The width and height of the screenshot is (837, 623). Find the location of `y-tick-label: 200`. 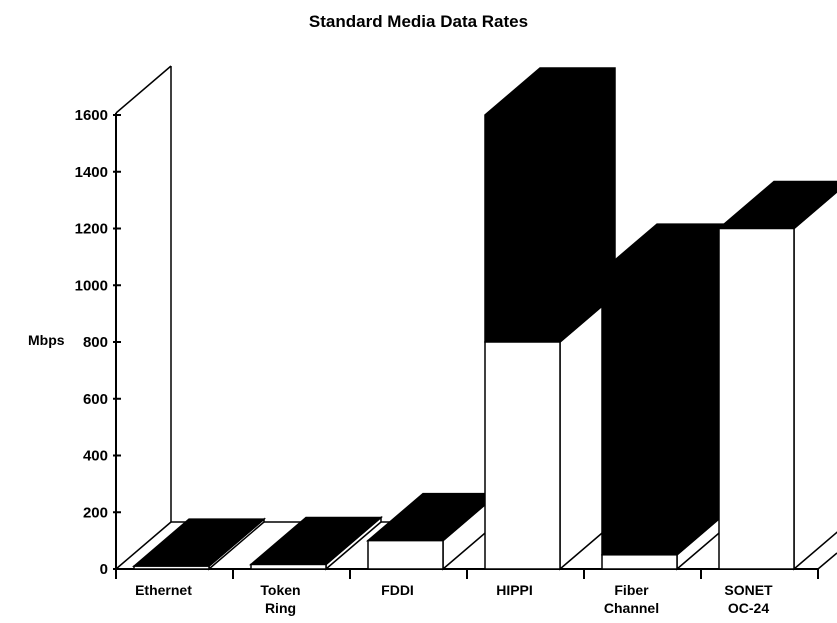

y-tick-label: 200 is located at coordinates (95, 512).